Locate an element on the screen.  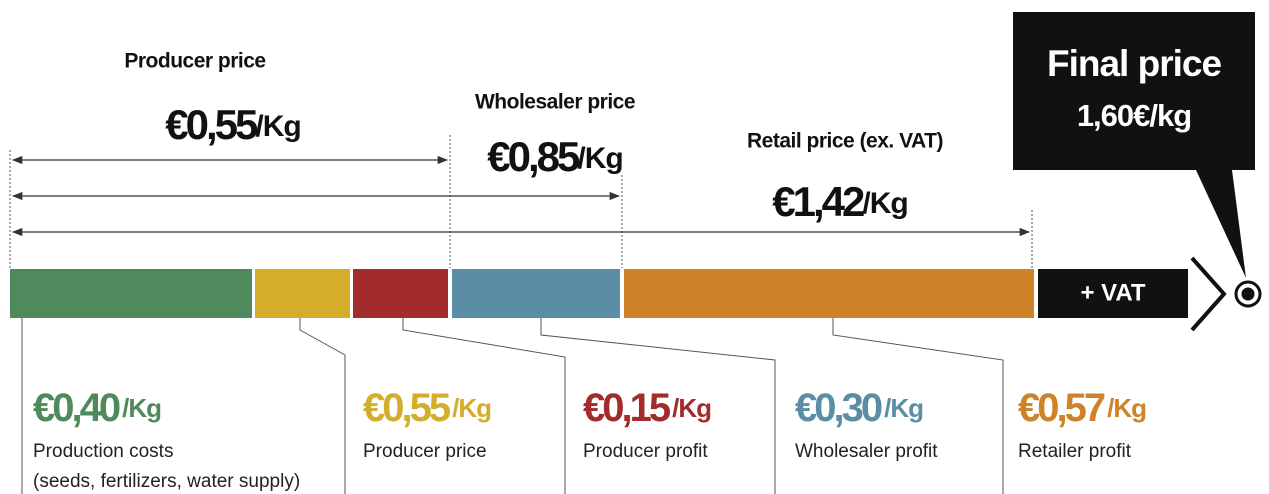
segment-price: €0,40/Kg is located at coordinates (97, 408).